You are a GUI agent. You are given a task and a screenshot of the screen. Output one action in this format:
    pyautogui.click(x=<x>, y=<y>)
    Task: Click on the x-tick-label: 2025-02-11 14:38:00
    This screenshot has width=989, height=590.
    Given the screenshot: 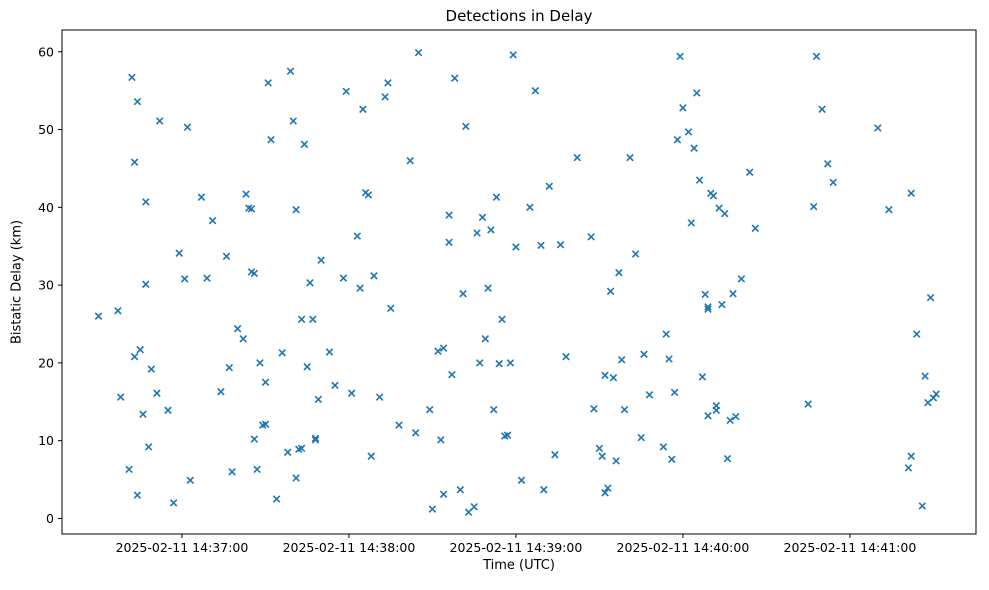 What is the action you would take?
    pyautogui.click(x=349, y=547)
    